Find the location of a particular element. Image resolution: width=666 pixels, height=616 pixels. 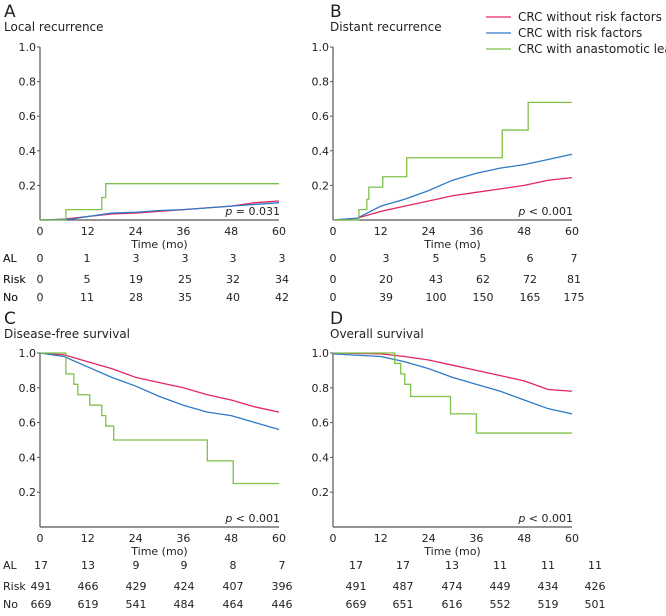

risk-table-cell: 6 is located at coordinates (530, 258).